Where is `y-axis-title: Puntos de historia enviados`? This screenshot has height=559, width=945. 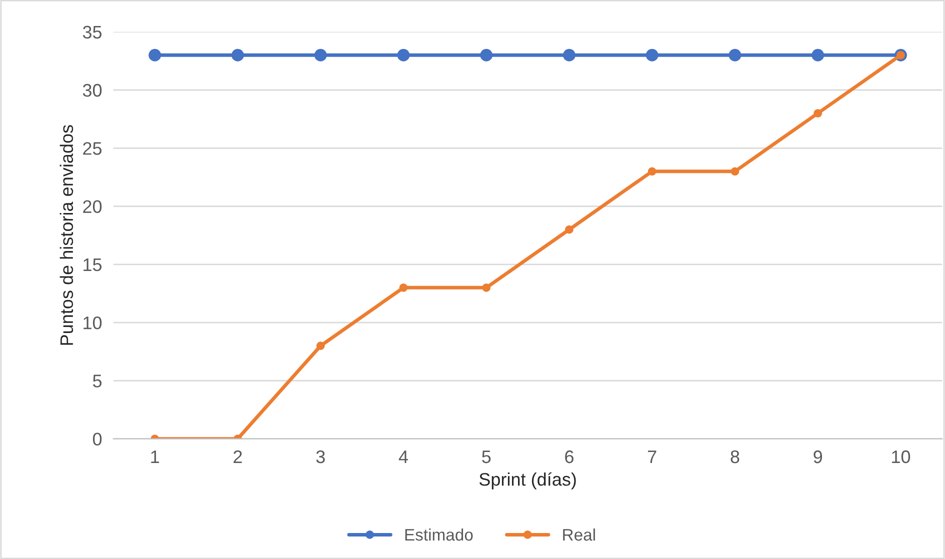
y-axis-title: Puntos de historia enviados is located at coordinates (67, 235).